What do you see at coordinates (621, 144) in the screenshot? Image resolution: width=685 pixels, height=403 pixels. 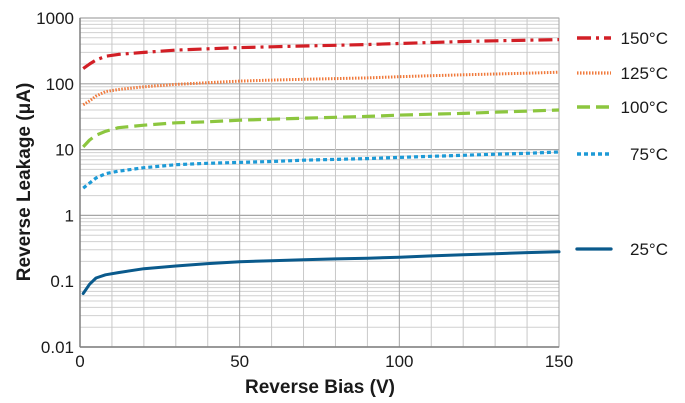 I see `legend: 150°C 125°C 100°C 75°C 25°C` at bounding box center [621, 144].